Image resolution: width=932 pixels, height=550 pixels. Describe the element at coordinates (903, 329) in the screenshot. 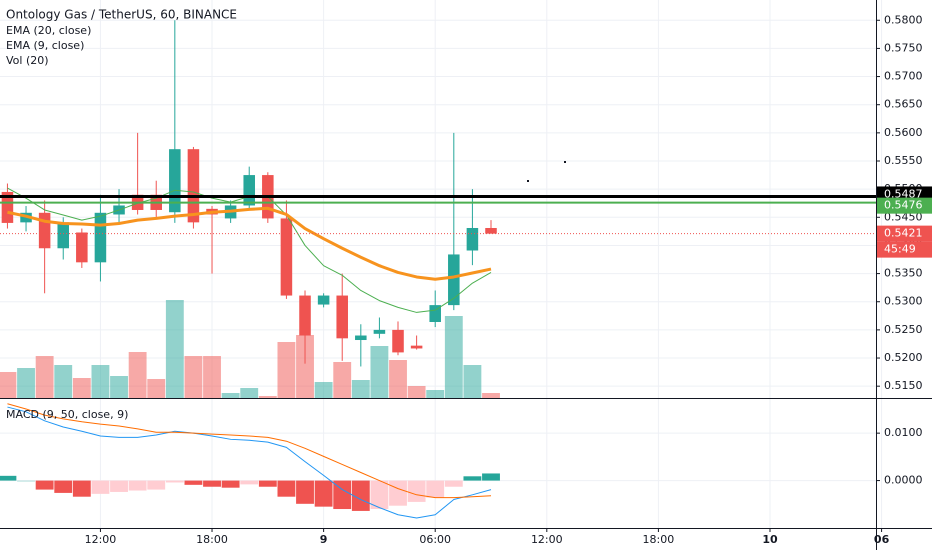

I see `y-tick-label: 0.5250` at that location.